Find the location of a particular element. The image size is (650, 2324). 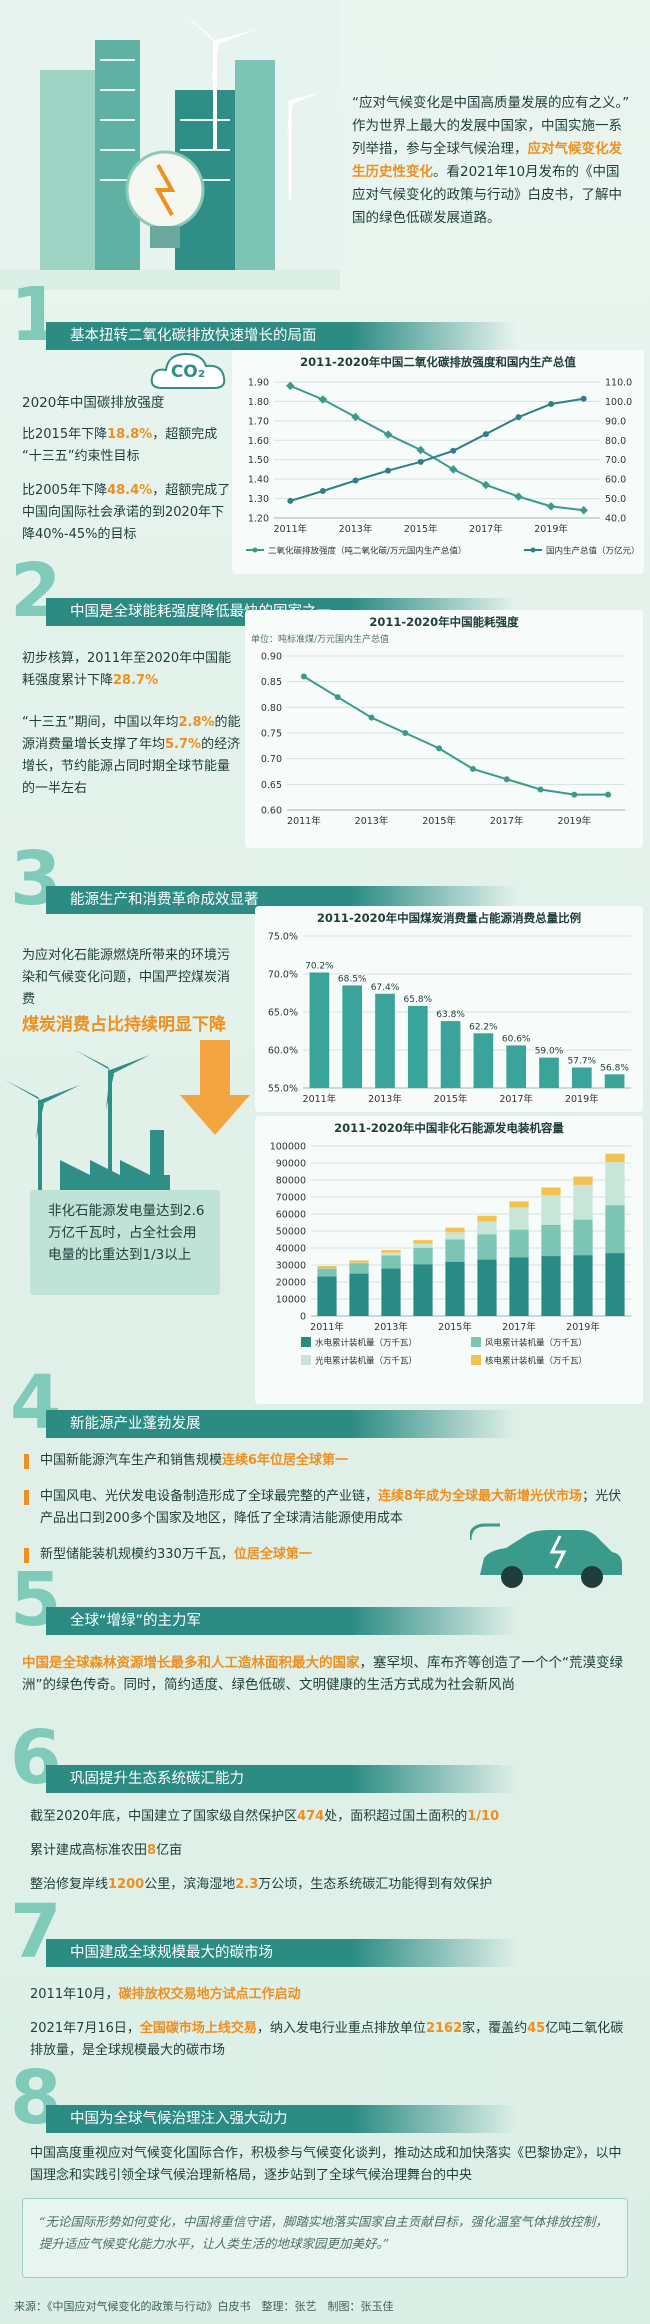

highlight-text: 45 is located at coordinates (536, 2028).